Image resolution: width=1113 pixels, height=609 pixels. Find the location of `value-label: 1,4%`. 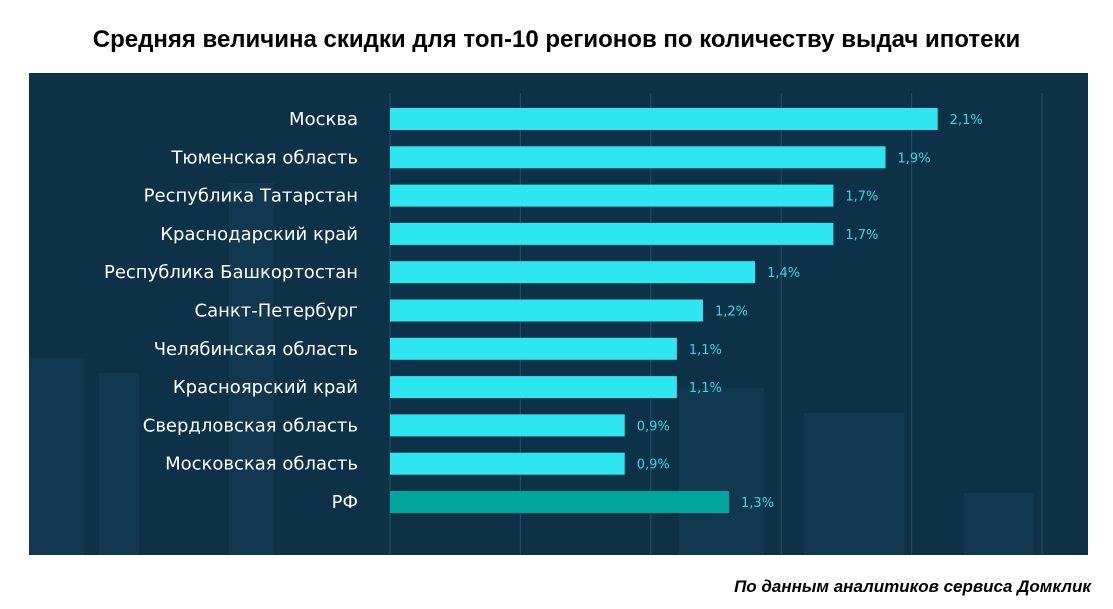

value-label: 1,4% is located at coordinates (783, 273).